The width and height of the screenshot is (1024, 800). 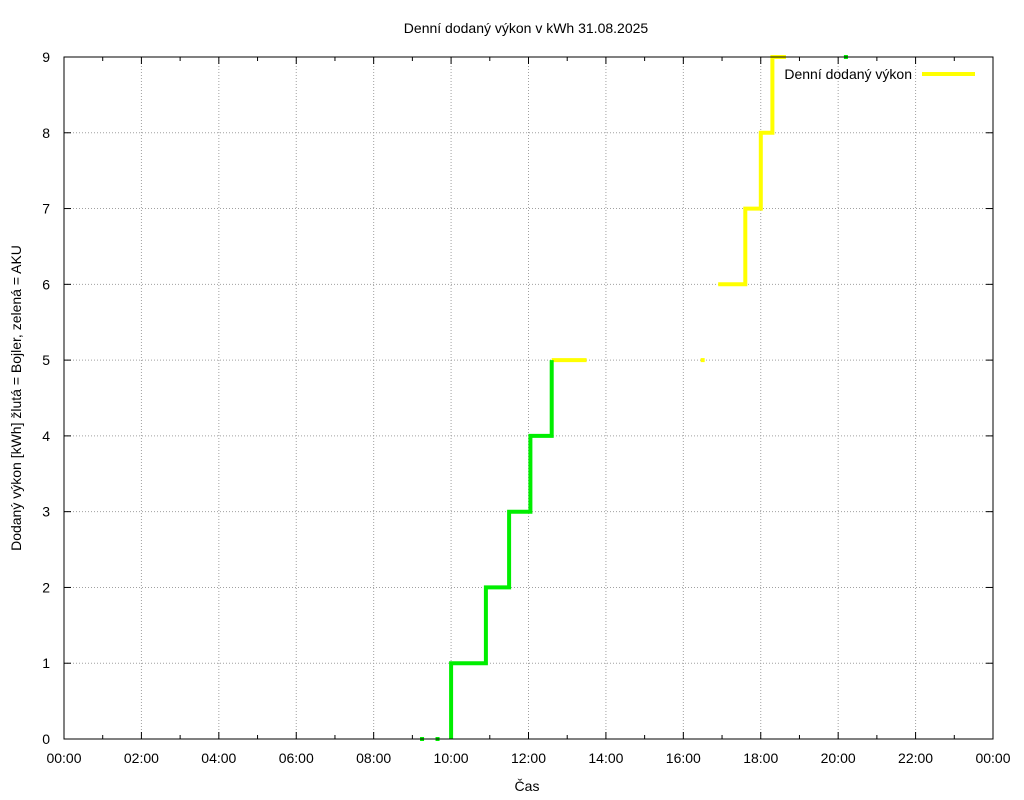 I want to click on x-tick-label: 08:00, so click(x=373, y=758).